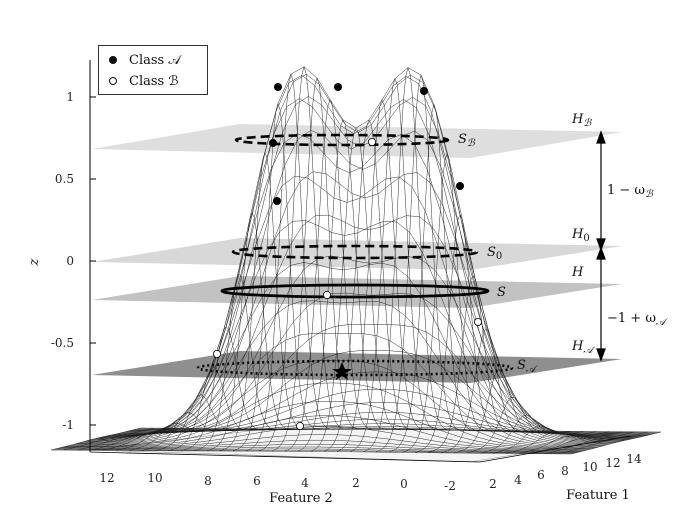  Describe the element at coordinates (601, 304) in the screenshot. I see `lower-interval-arrow` at that location.